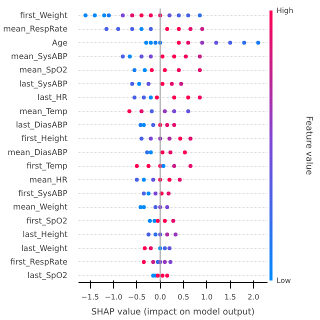  I want to click on y-tick-label: first_Height, so click(44, 139).